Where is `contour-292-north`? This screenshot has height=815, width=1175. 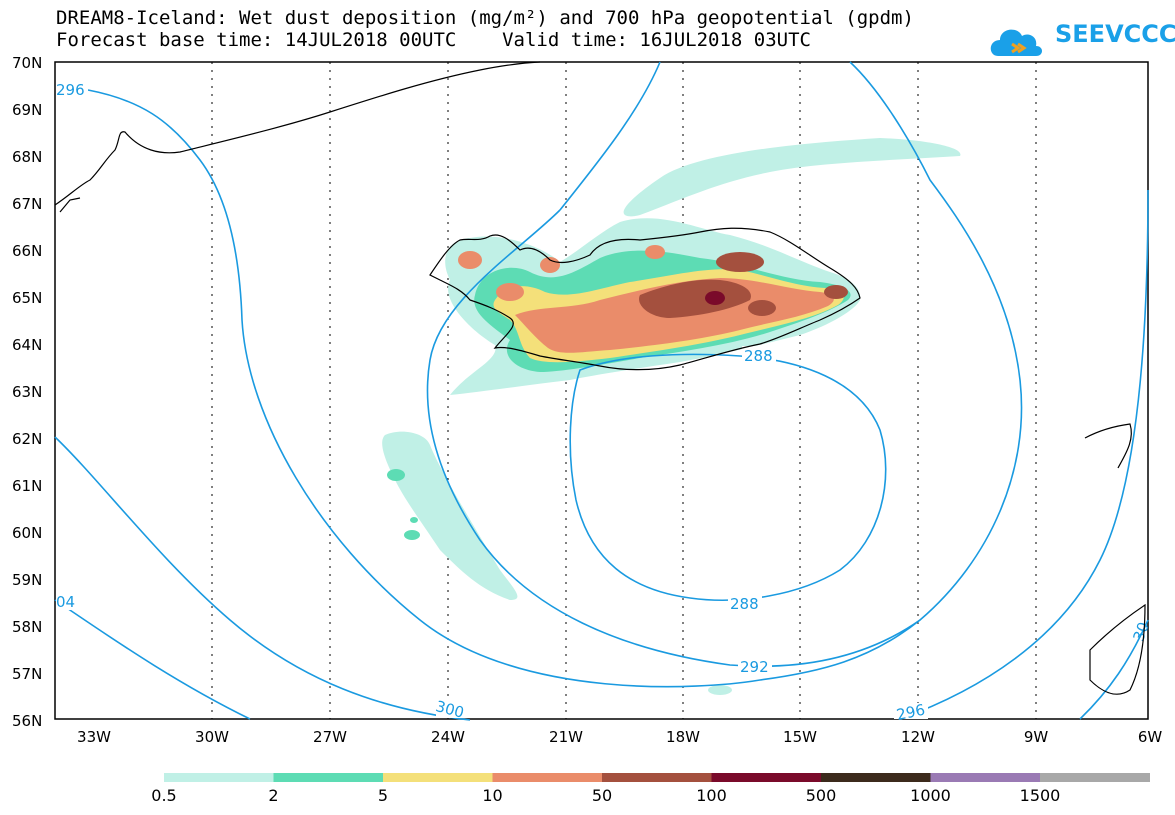
contour-292-north is located at coordinates (610, 136).